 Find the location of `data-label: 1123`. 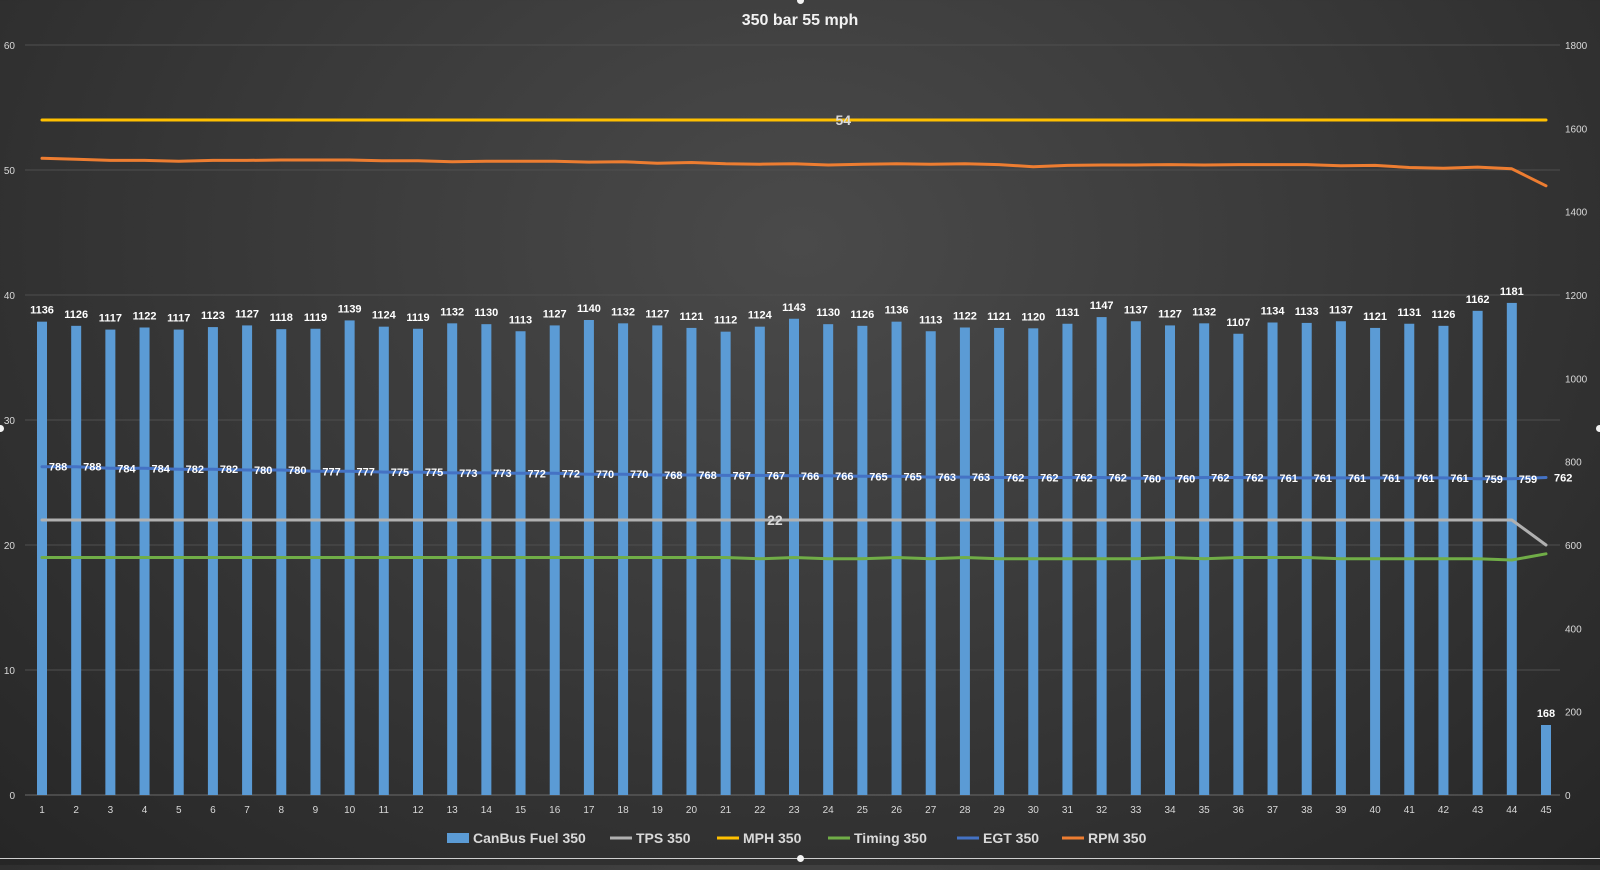

data-label: 1123 is located at coordinates (213, 316).